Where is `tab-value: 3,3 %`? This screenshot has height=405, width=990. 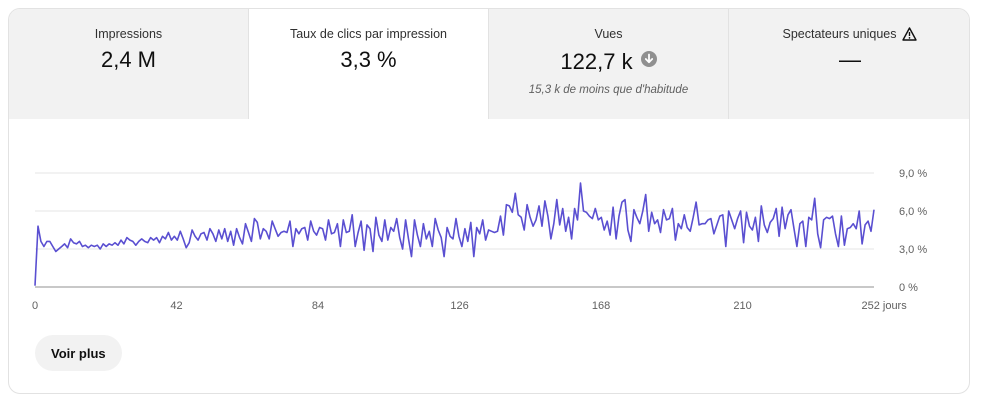
tab-value: 3,3 % is located at coordinates (368, 59).